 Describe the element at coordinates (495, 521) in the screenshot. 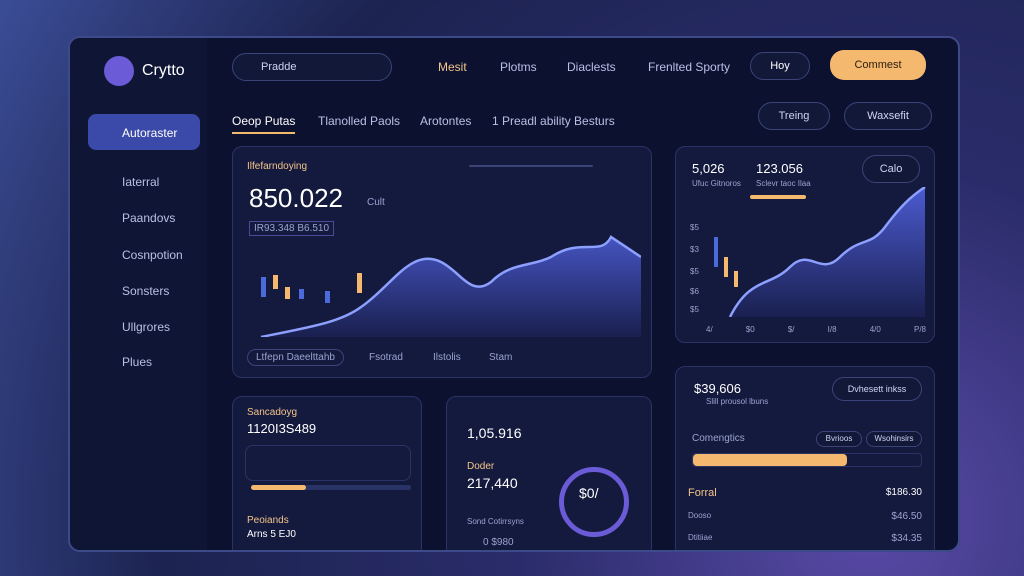

I see `gauge-caption: Sond Cotirrsyns` at that location.